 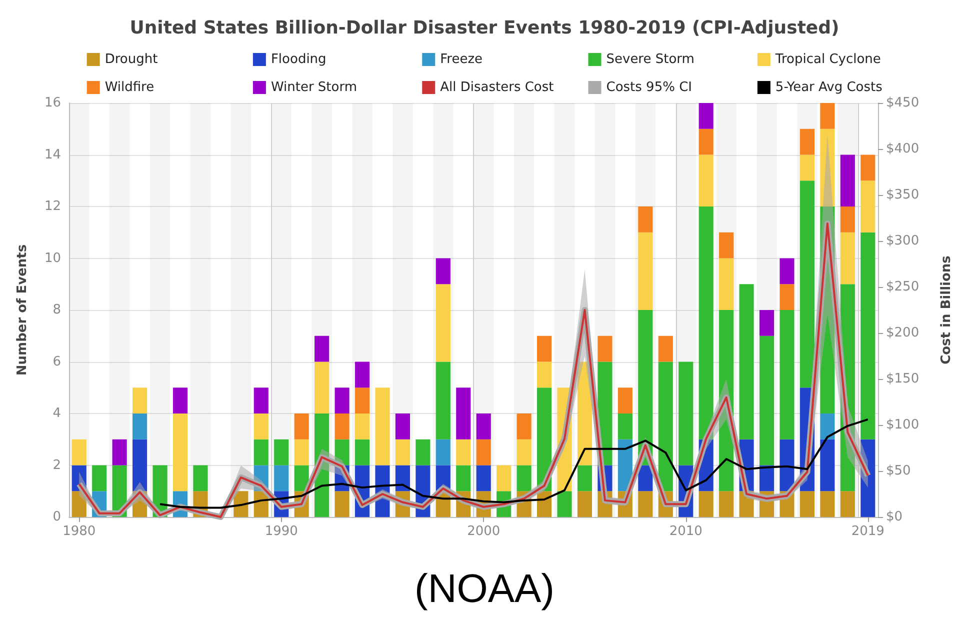 I want to click on legend-label: Costs 95% CI, so click(x=649, y=87).